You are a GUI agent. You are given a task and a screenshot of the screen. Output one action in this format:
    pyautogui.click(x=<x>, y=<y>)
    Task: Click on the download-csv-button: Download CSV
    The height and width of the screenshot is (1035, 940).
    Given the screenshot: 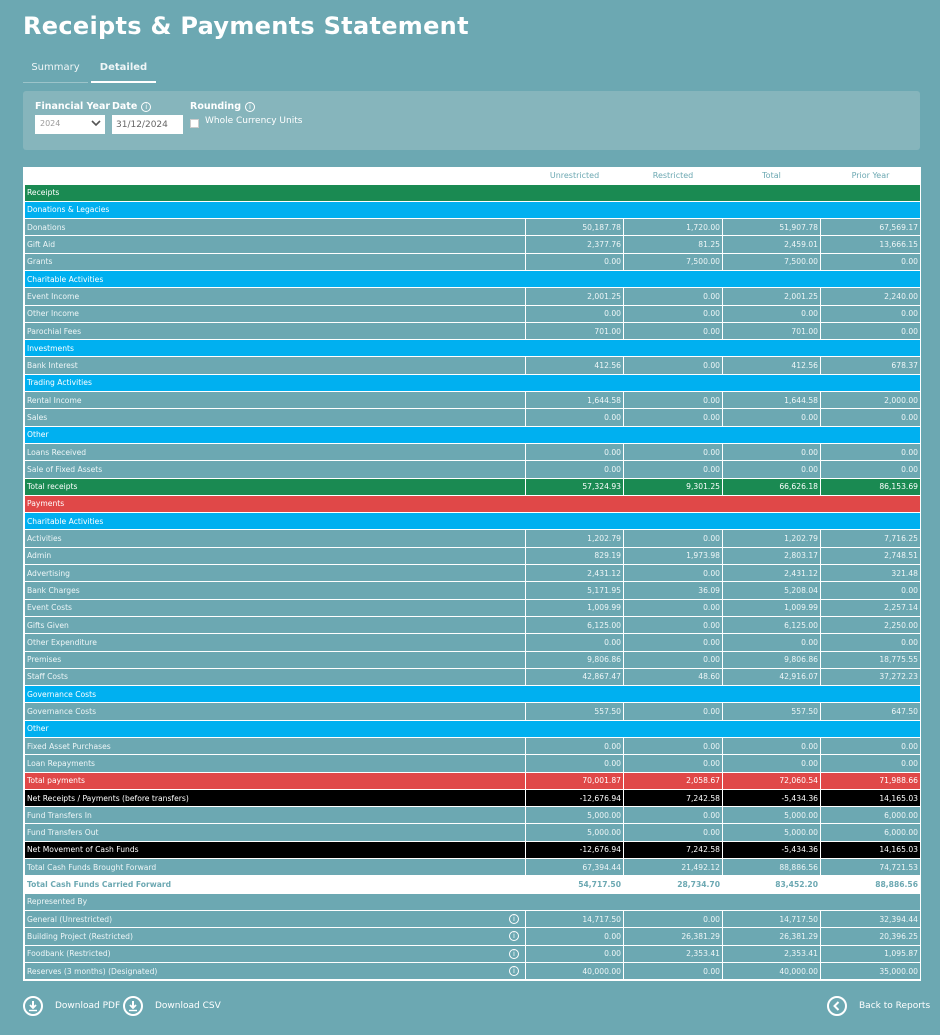 What is the action you would take?
    pyautogui.click(x=172, y=1006)
    